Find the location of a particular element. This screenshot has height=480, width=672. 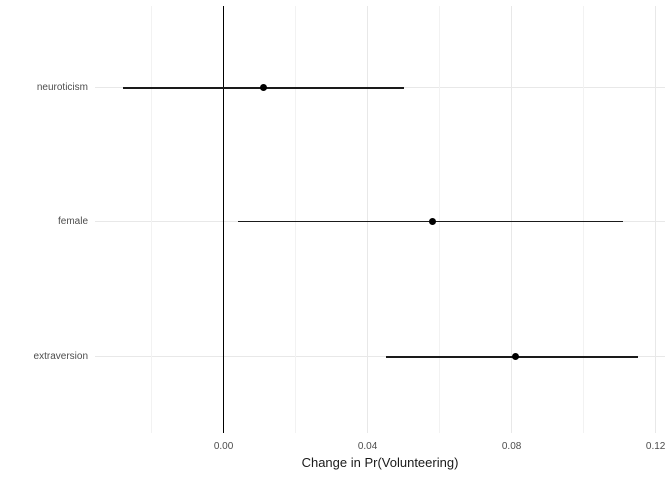

x-tick-label-0.00: 0.00 is located at coordinates (223, 446).